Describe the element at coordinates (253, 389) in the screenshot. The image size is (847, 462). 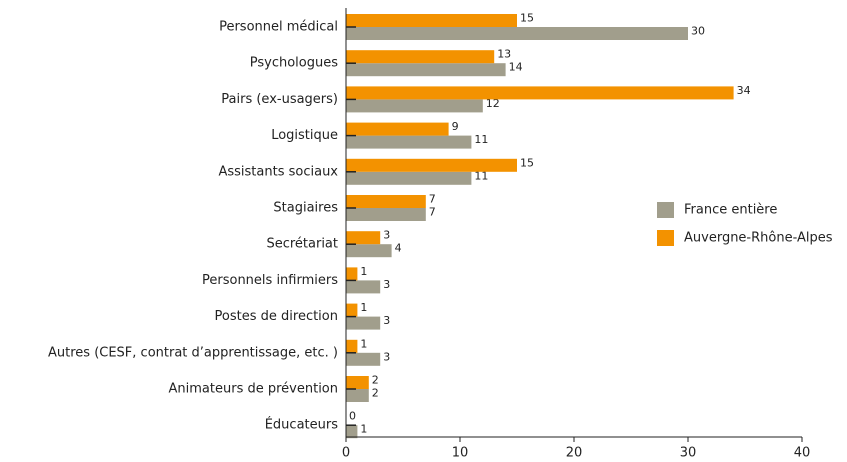
I see `category-label: Animateurs de prévention` at that location.